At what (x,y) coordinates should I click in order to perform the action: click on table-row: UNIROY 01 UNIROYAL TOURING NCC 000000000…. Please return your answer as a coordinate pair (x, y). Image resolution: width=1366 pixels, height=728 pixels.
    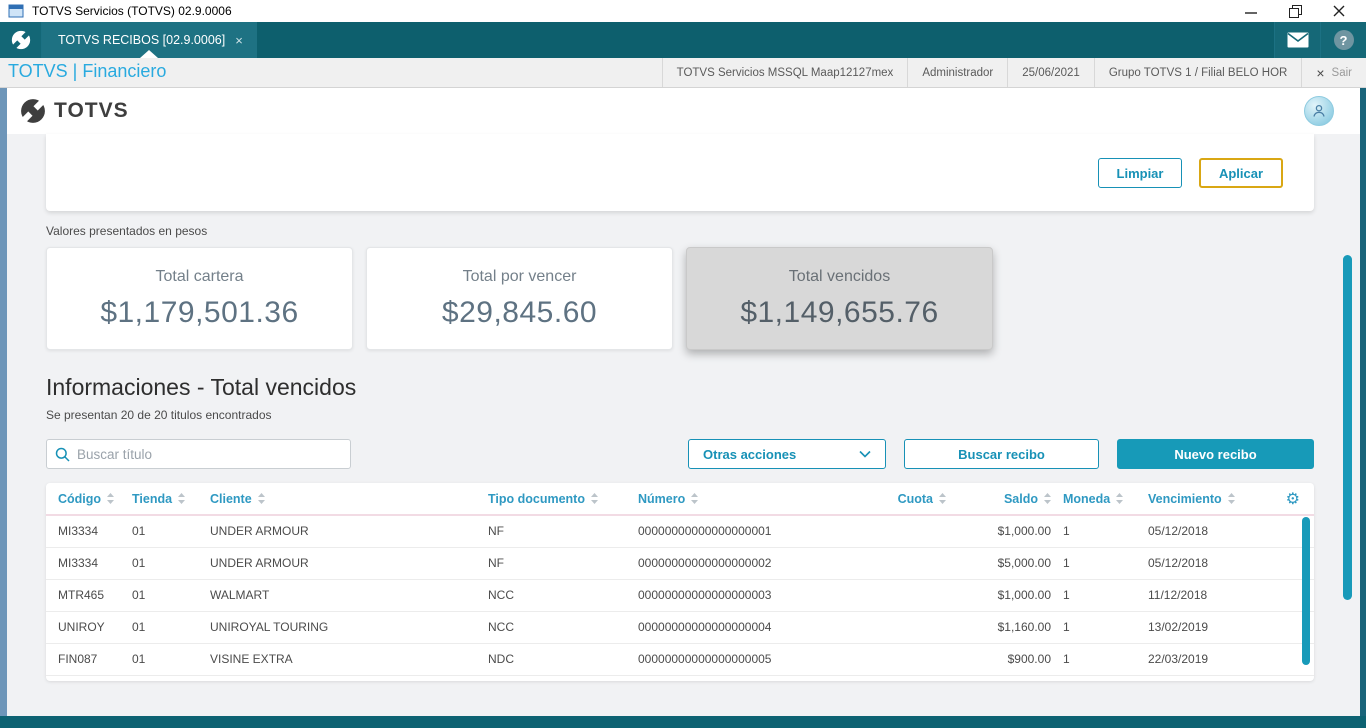
    Looking at the image, I should click on (680, 627).